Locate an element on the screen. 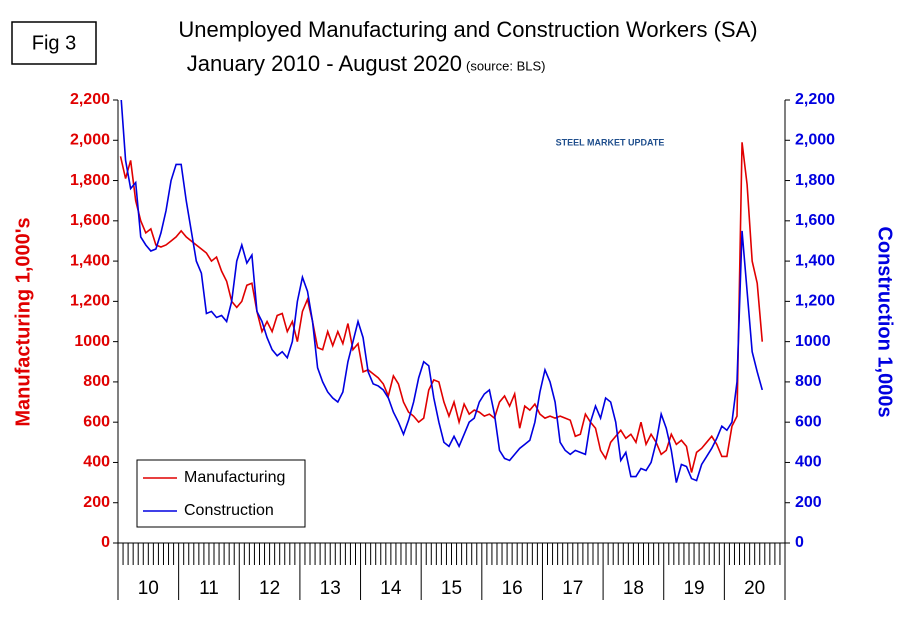 This screenshot has width=910, height=622. y2-tick-label: 1,200 is located at coordinates (815, 301).